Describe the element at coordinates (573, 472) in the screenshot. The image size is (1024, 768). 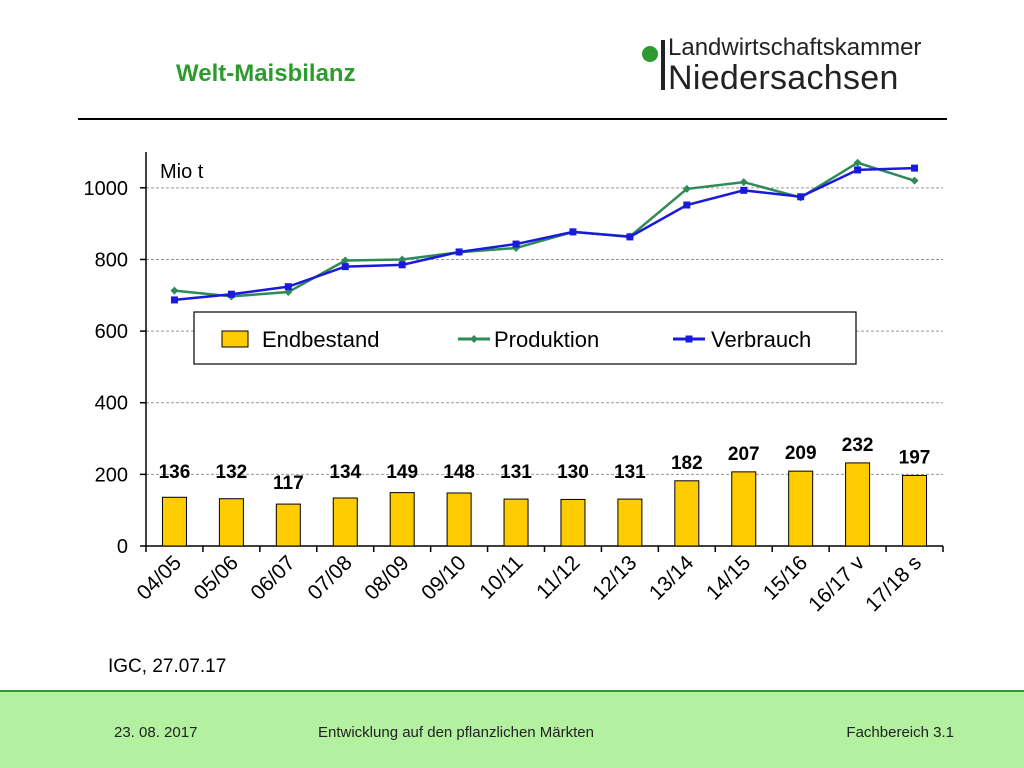
I see `bar-data-label: 130` at that location.